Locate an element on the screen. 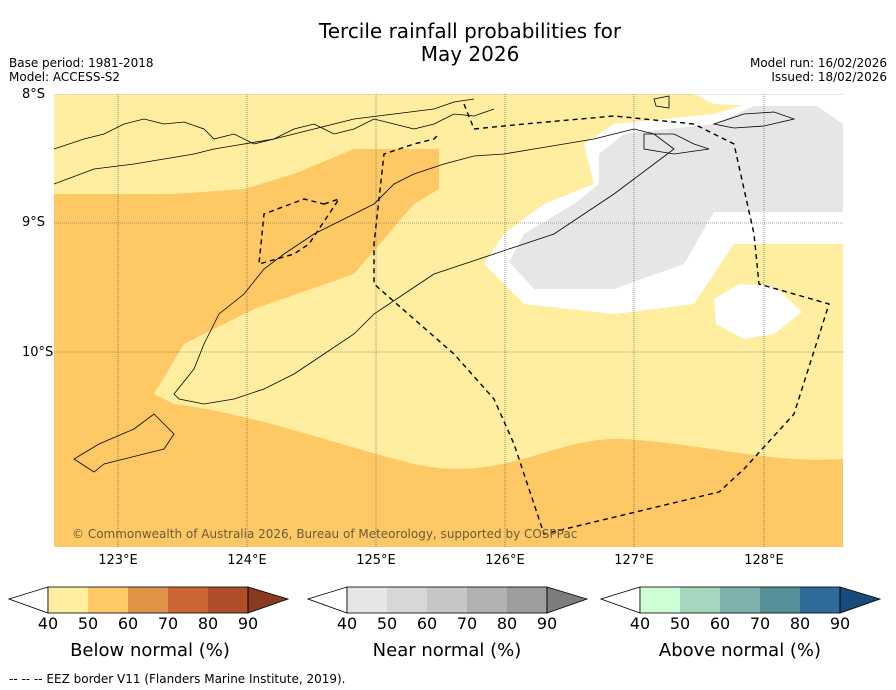  meta-left: Base period: 1981-2018 Model: ACCESS-S2 is located at coordinates (81, 70).